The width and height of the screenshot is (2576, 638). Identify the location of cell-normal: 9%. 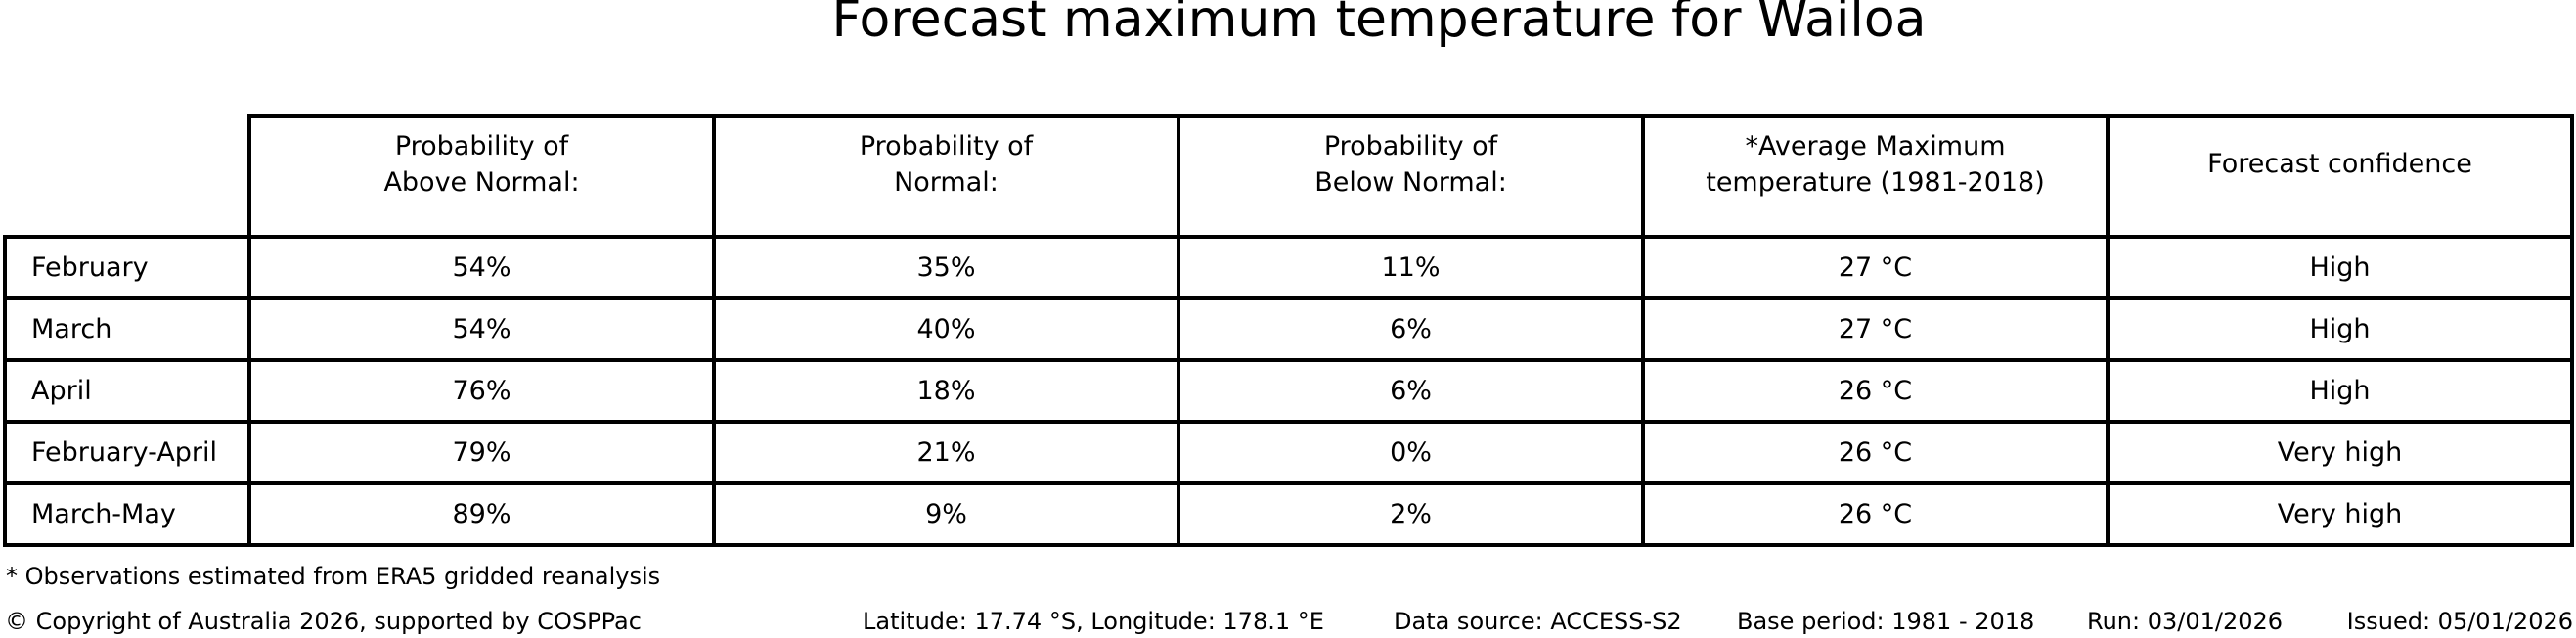
(946, 514).